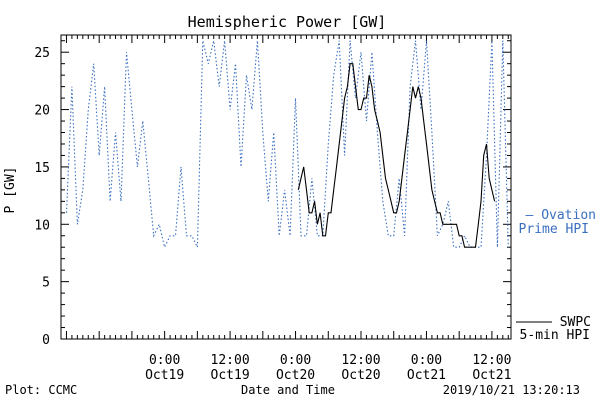 Image resolution: width=600 pixels, height=400 pixels. Describe the element at coordinates (554, 229) in the screenshot. I see `legend-ovation-line2: Prime HPI` at that location.